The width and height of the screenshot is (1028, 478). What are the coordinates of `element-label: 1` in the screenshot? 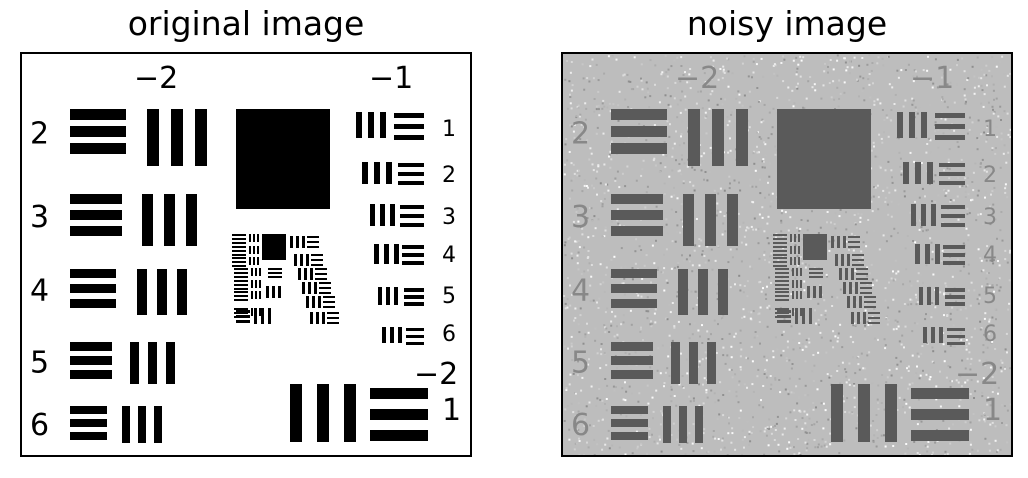 It's located at (990, 129).